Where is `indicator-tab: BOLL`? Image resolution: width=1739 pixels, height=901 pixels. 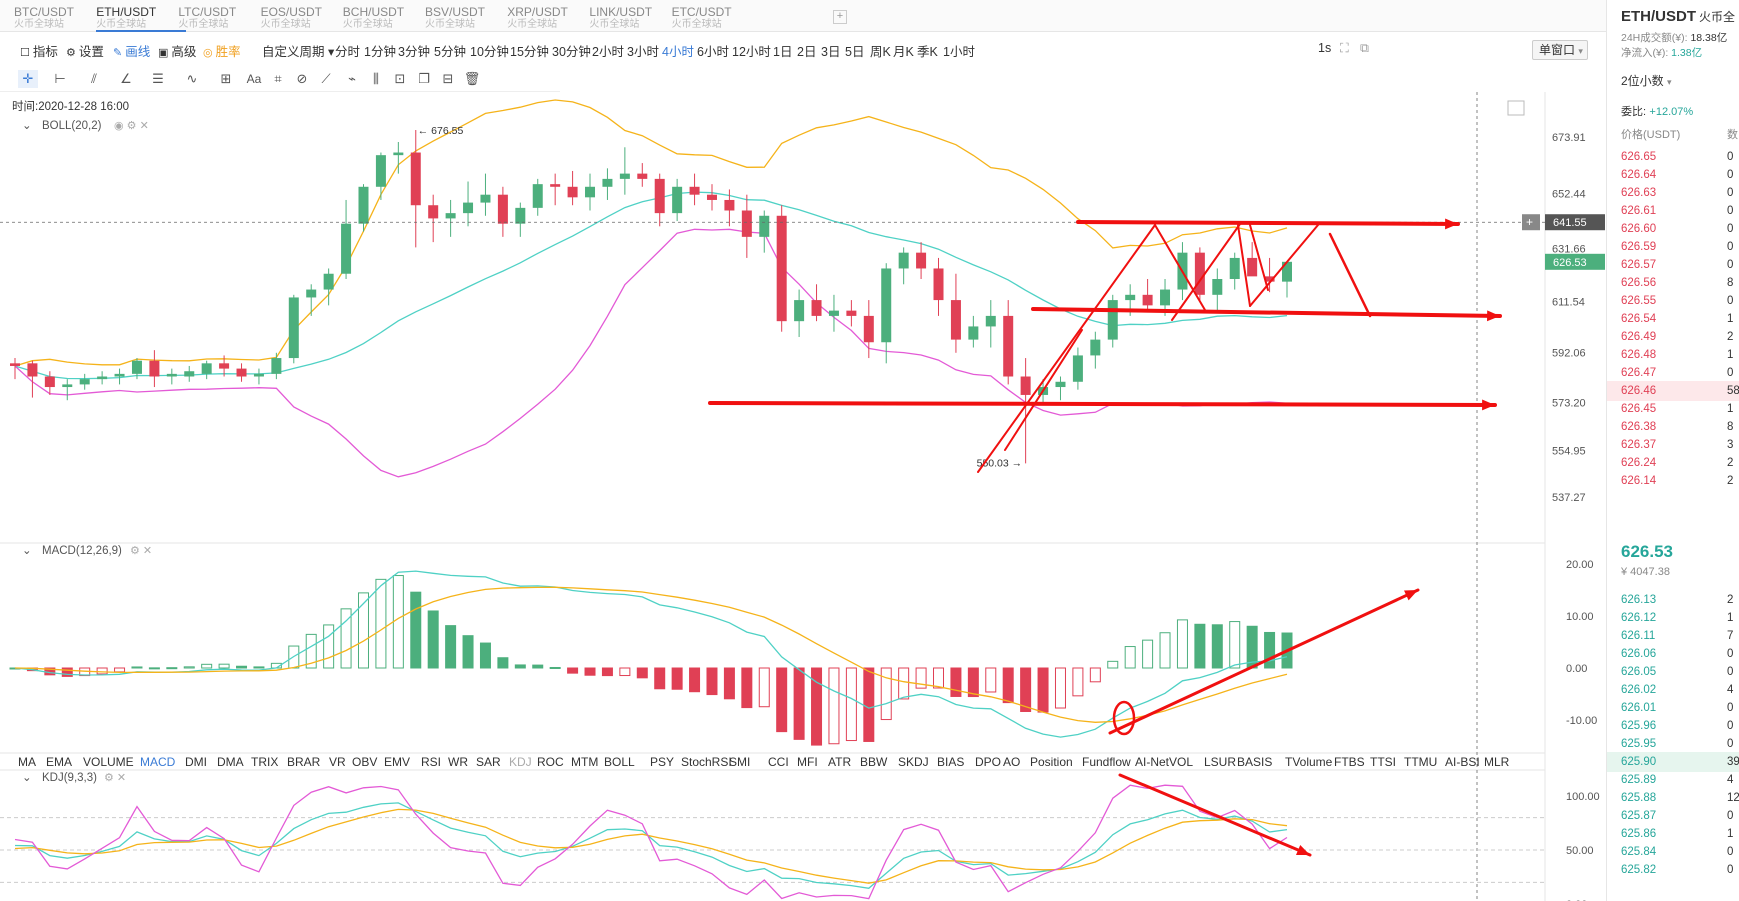
indicator-tab: BOLL is located at coordinates (619, 762).